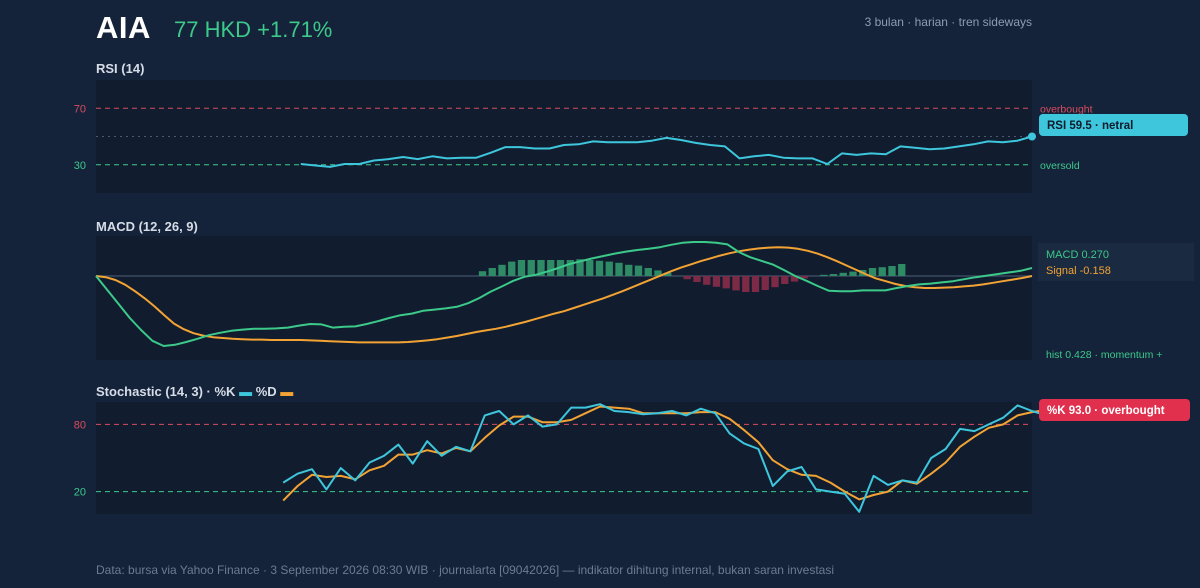  What do you see at coordinates (287, 391) in the screenshot?
I see `stoch-legend-d-swatch: ▬` at bounding box center [287, 391].